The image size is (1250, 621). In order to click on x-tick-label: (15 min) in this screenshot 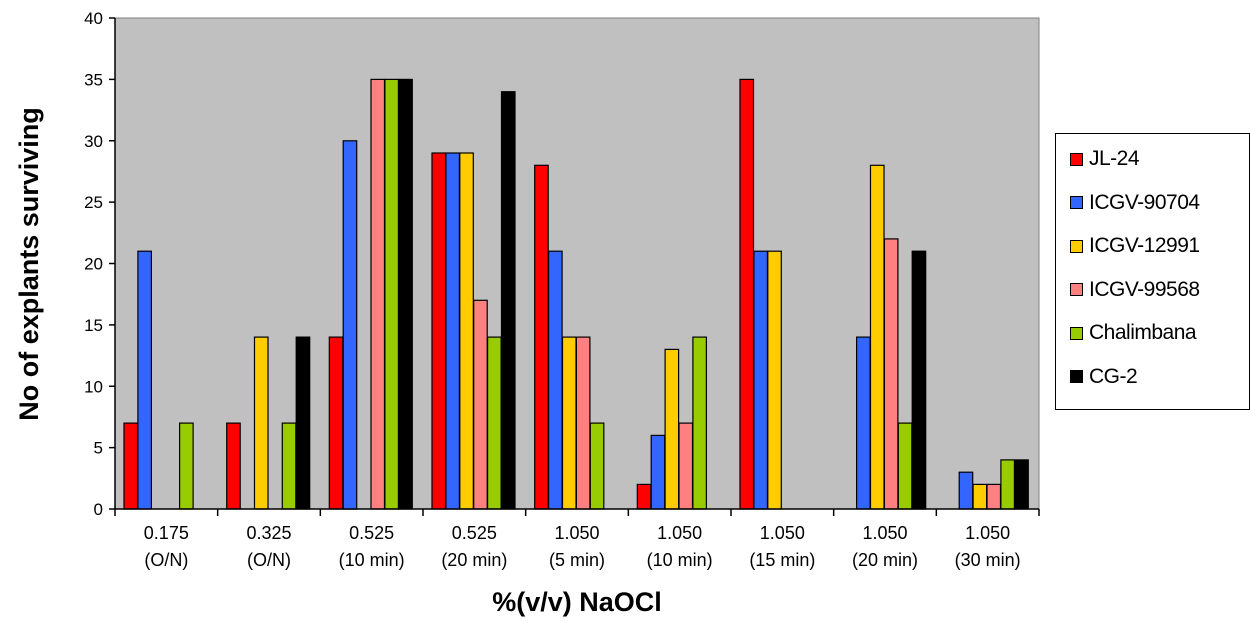, I will do `click(782, 560)`.